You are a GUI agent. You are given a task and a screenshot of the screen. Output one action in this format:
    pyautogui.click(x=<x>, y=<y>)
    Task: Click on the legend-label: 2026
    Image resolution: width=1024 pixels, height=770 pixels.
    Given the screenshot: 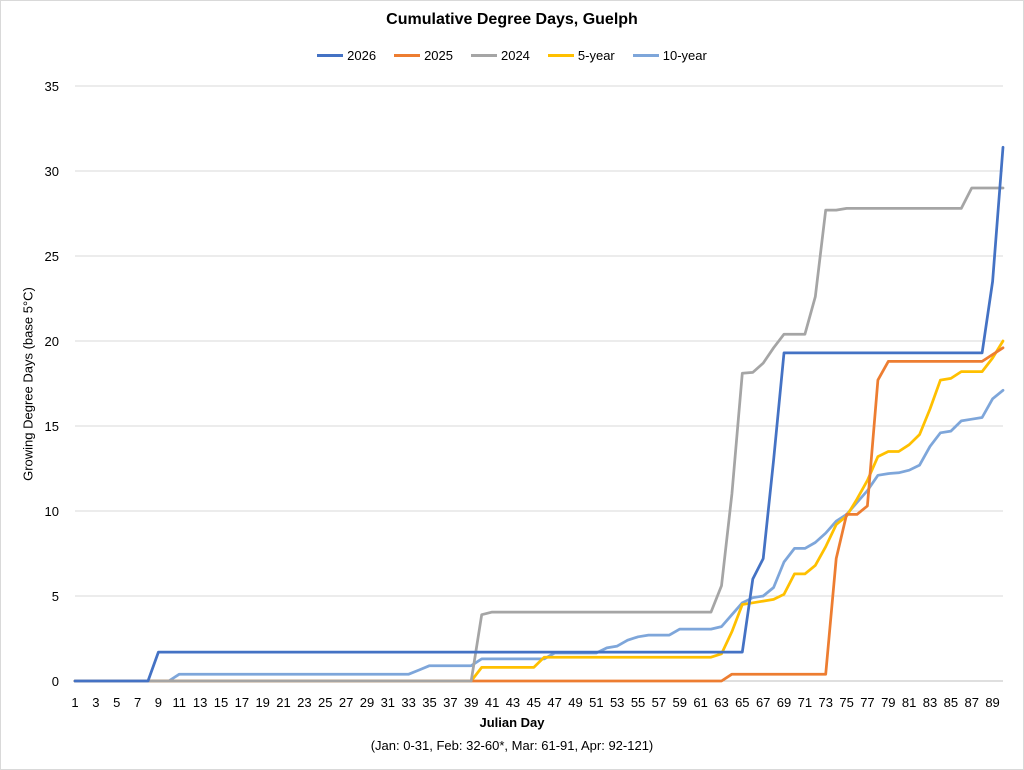 What is the action you would take?
    pyautogui.click(x=362, y=55)
    